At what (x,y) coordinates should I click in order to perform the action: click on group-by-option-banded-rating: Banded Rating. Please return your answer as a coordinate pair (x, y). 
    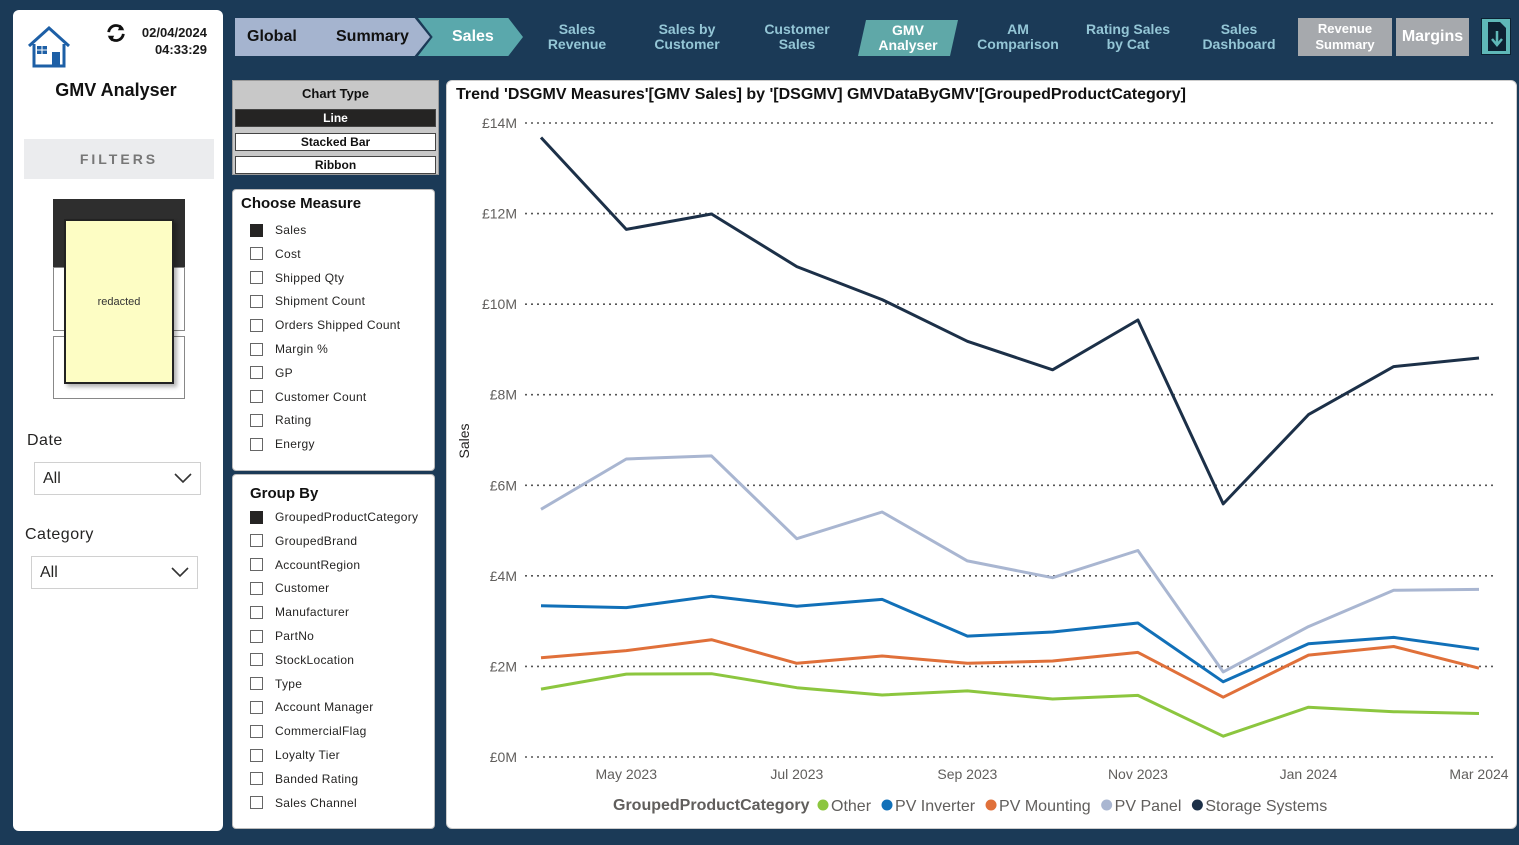
    Looking at the image, I should click on (304, 779).